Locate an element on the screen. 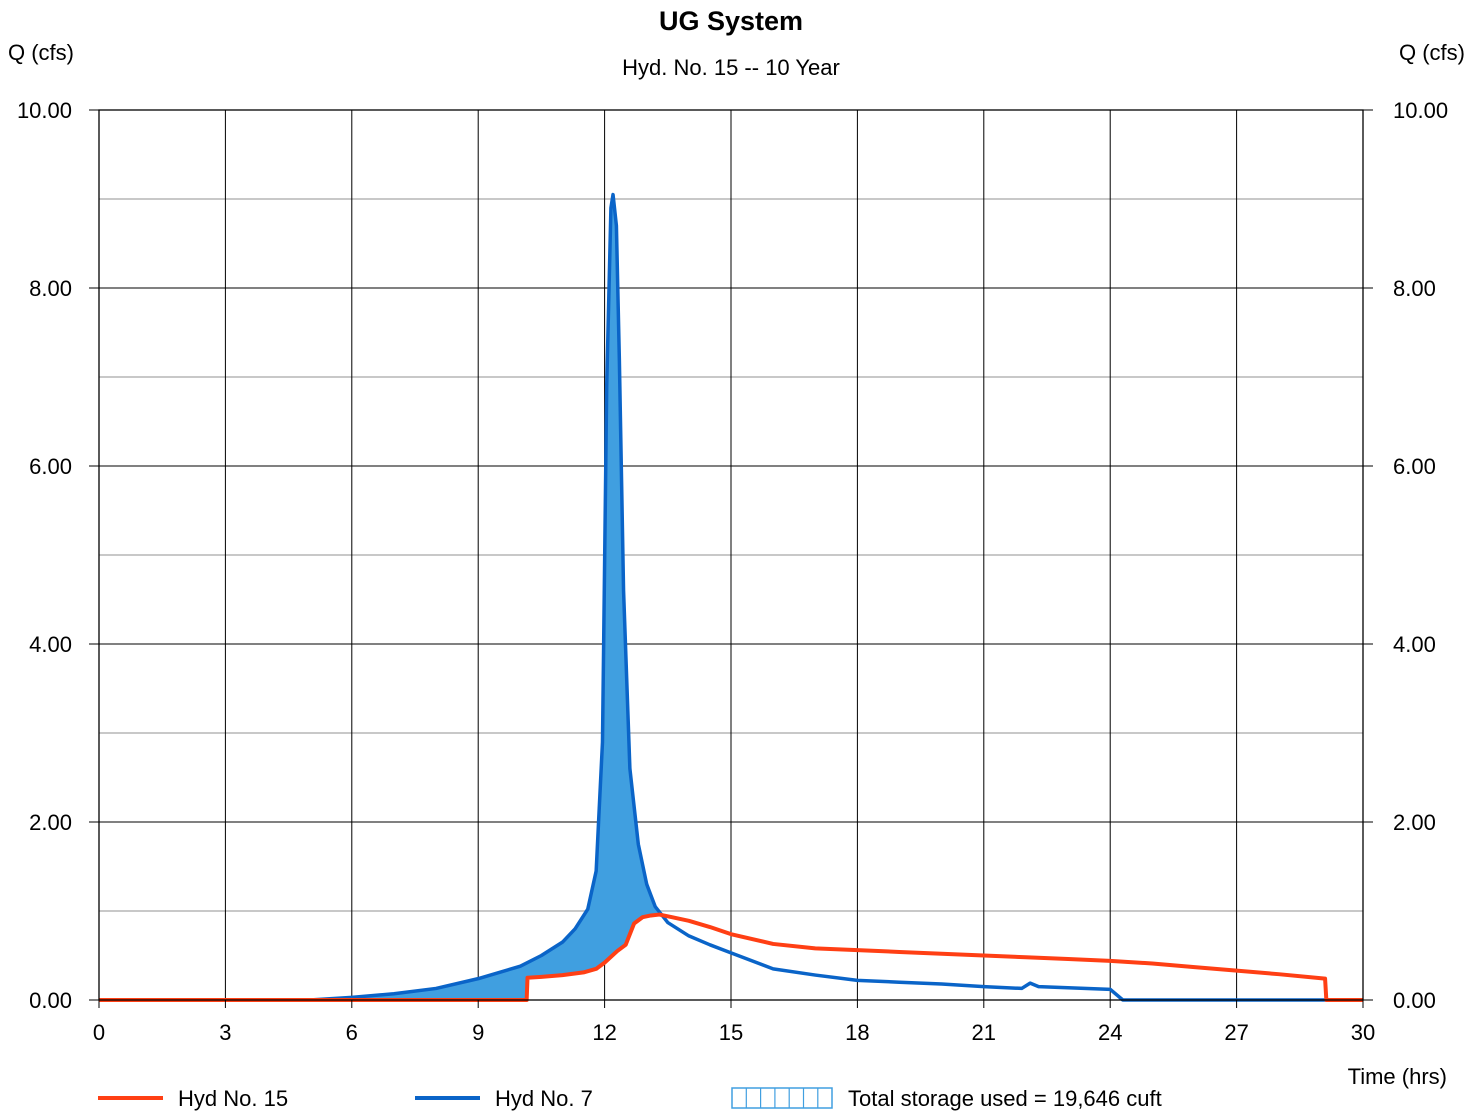 Image resolution: width=1473 pixels, height=1112 pixels. legend-swatch-storage is located at coordinates (782, 1098).